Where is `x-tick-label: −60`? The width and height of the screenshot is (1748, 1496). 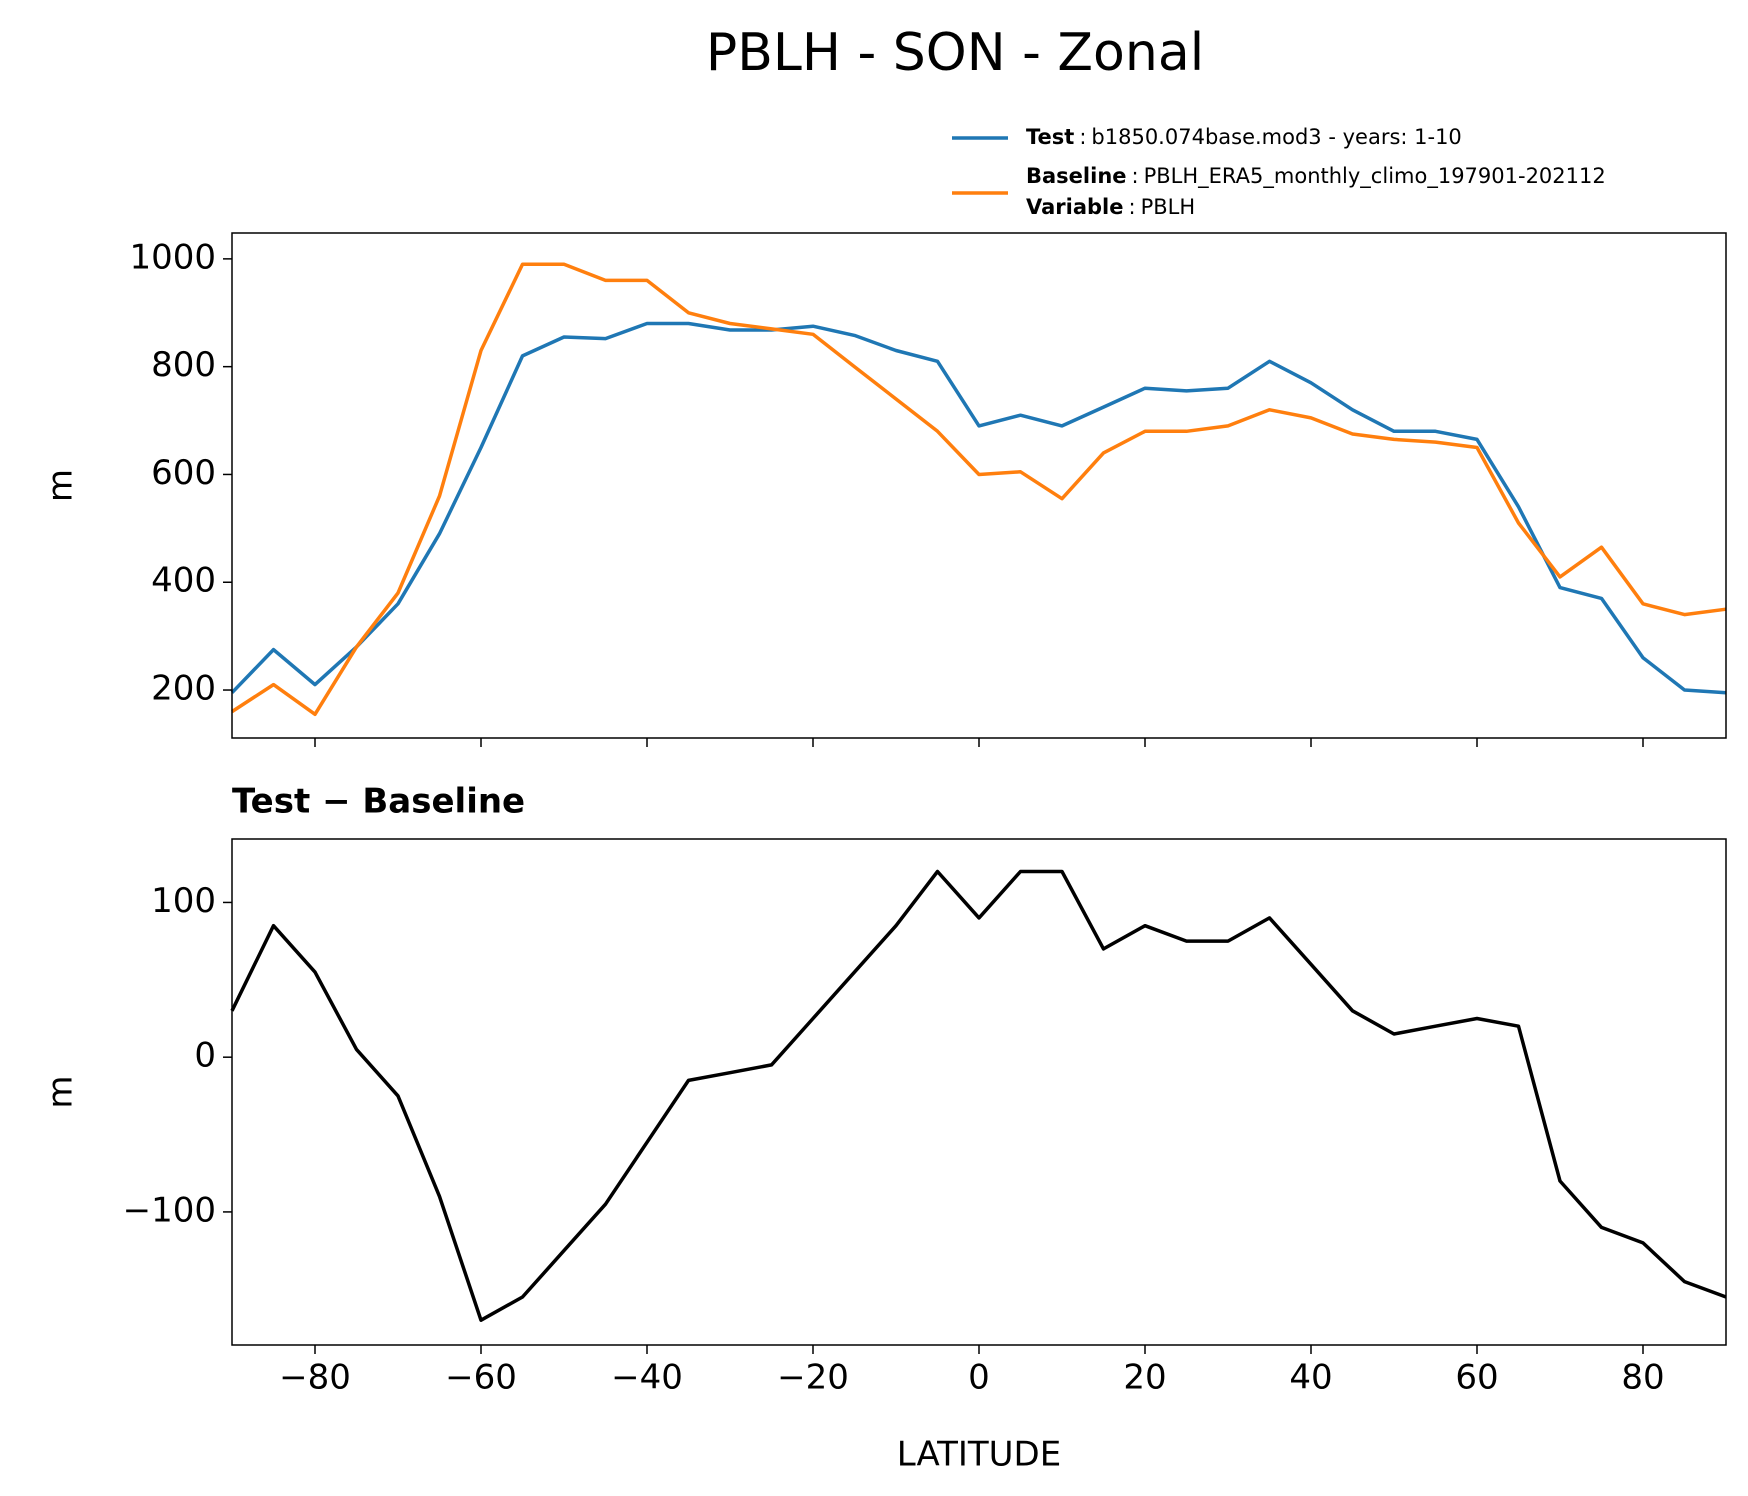 x-tick-label: −60 is located at coordinates (481, 1378).